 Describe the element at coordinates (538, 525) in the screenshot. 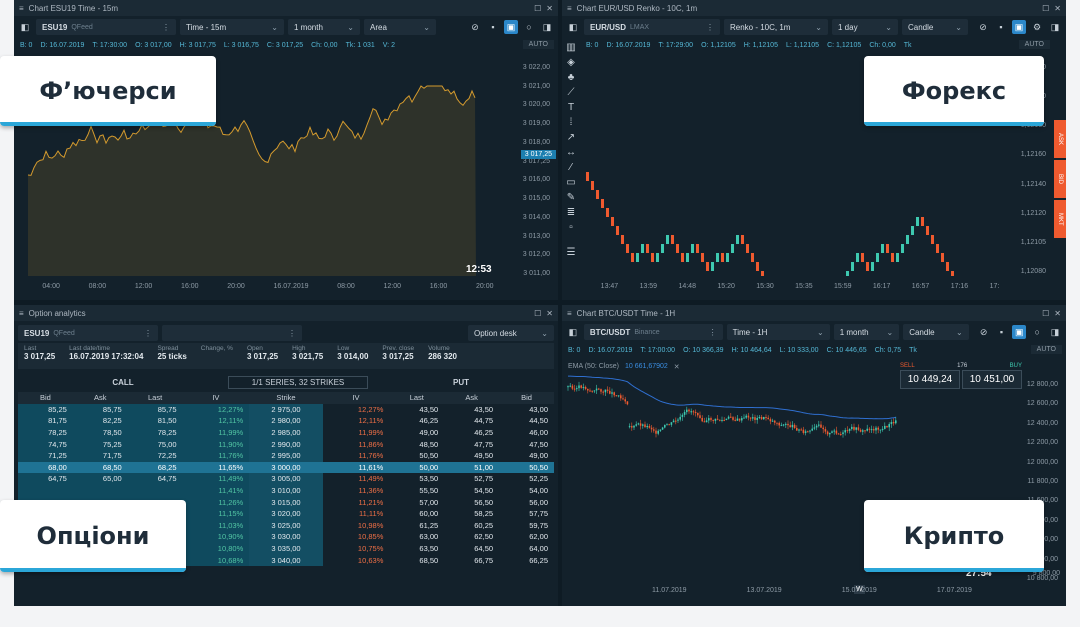

I see `option-cell: 59,75` at that location.